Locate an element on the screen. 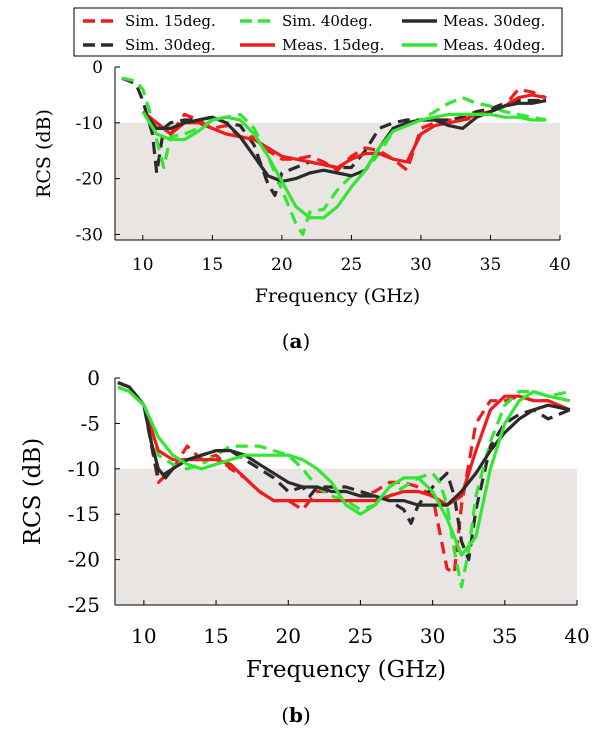  legend-label-sim-30: Sim. 30deg. is located at coordinates (170, 45).